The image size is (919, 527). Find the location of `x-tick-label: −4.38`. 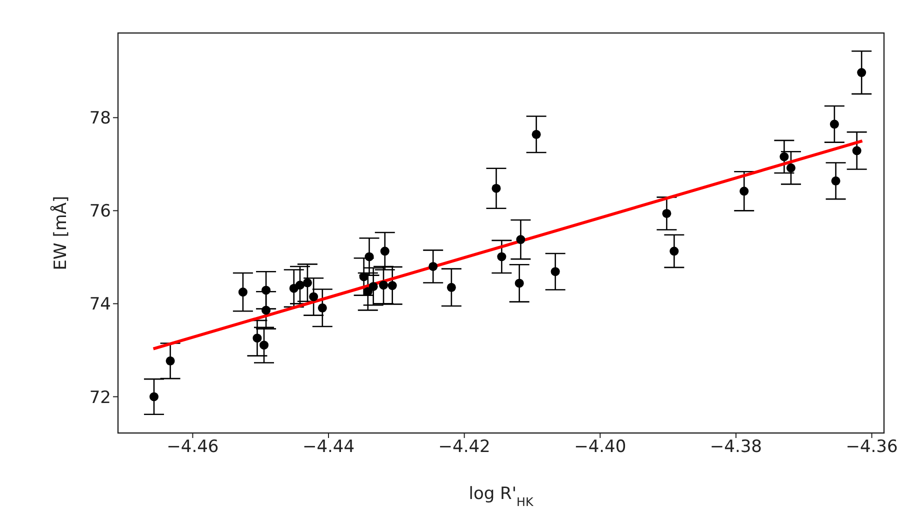

x-tick-label: −4.38 is located at coordinates (736, 447).